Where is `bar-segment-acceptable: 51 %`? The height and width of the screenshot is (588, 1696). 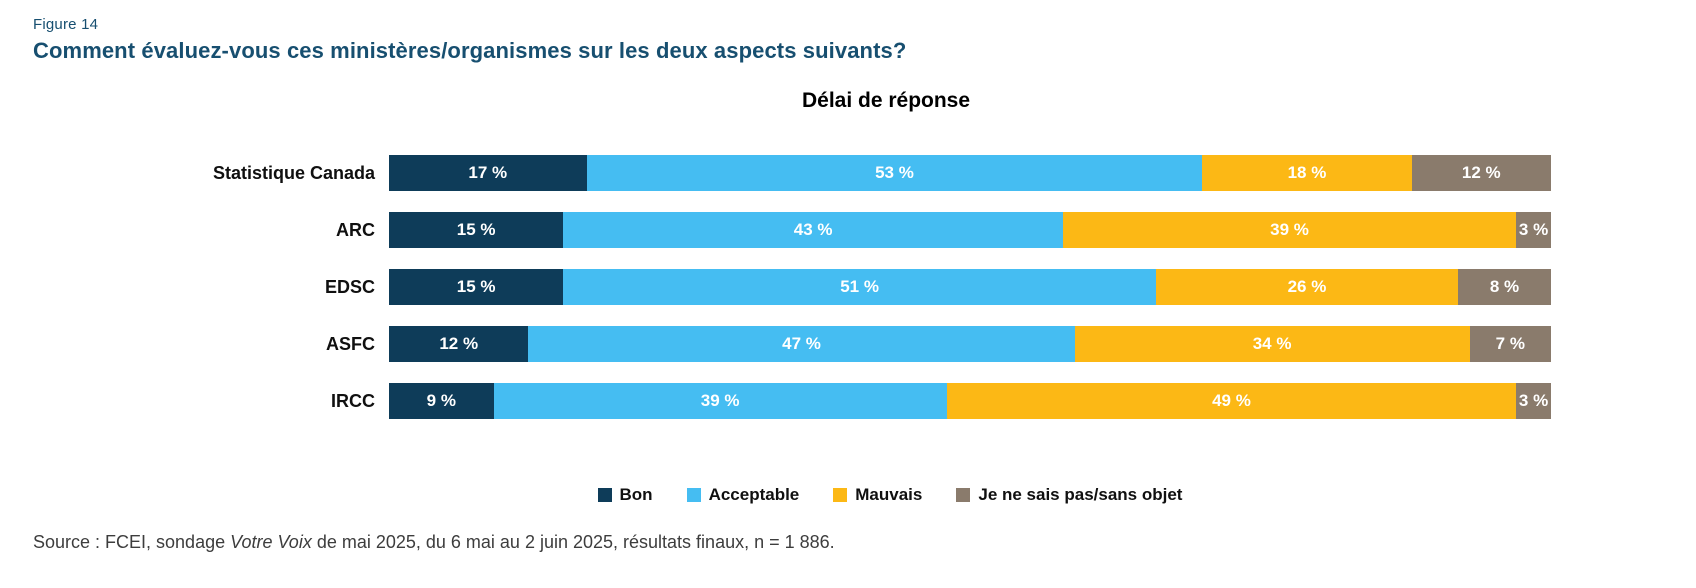
bar-segment-acceptable: 51 % is located at coordinates (859, 287).